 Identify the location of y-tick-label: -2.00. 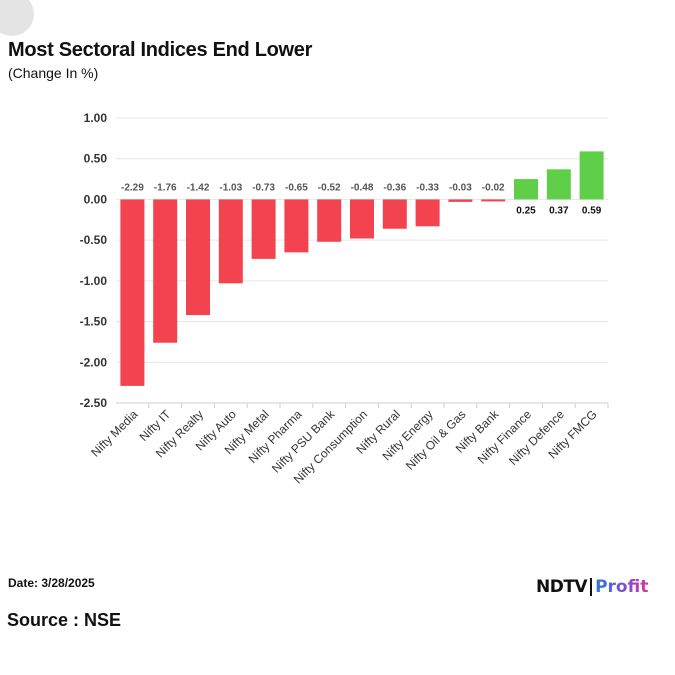
(94, 362).